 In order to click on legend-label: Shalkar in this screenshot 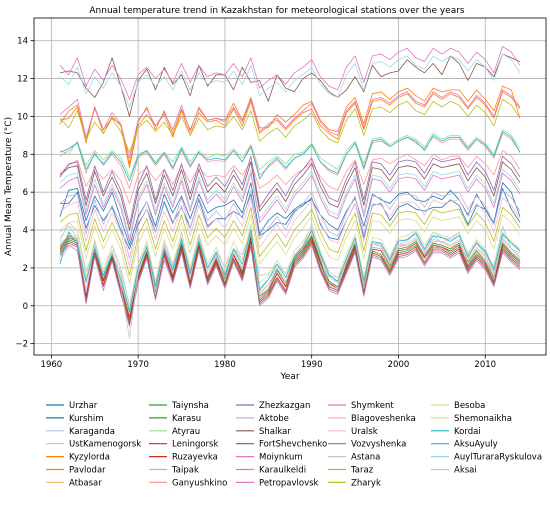, I will do `click(275, 432)`.